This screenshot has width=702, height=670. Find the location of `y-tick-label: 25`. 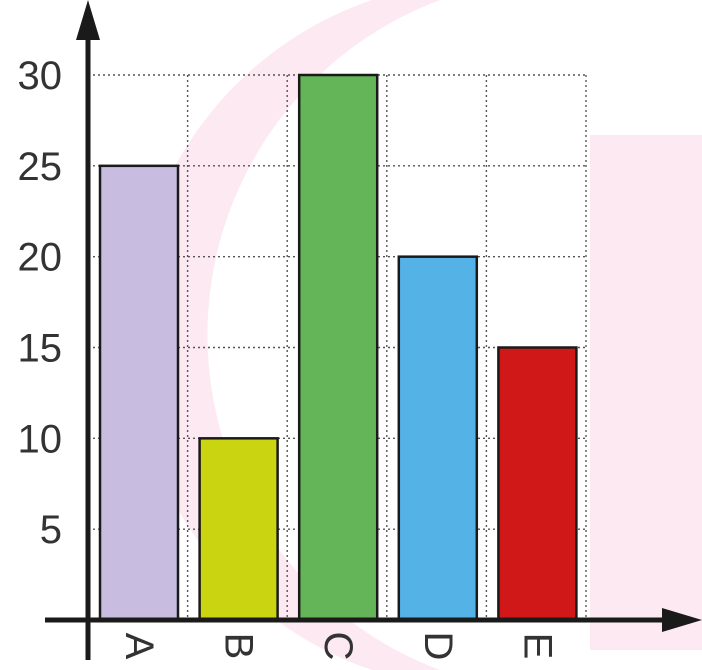

y-tick-label: 25 is located at coordinates (40, 167).